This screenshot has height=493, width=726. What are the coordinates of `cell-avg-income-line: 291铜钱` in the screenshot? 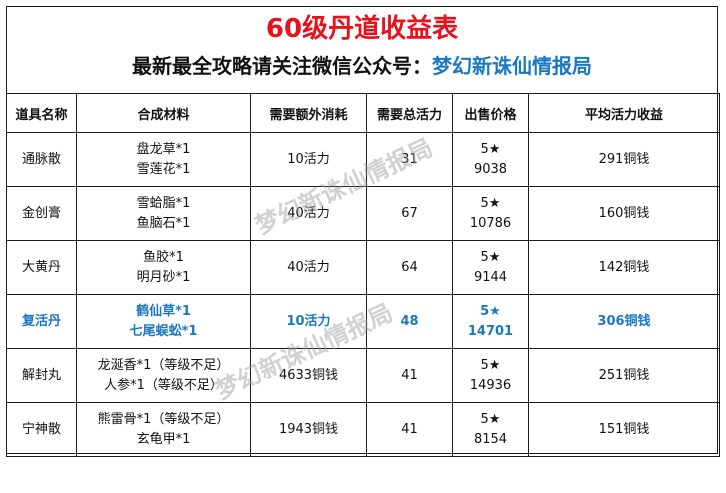 It's located at (624, 159).